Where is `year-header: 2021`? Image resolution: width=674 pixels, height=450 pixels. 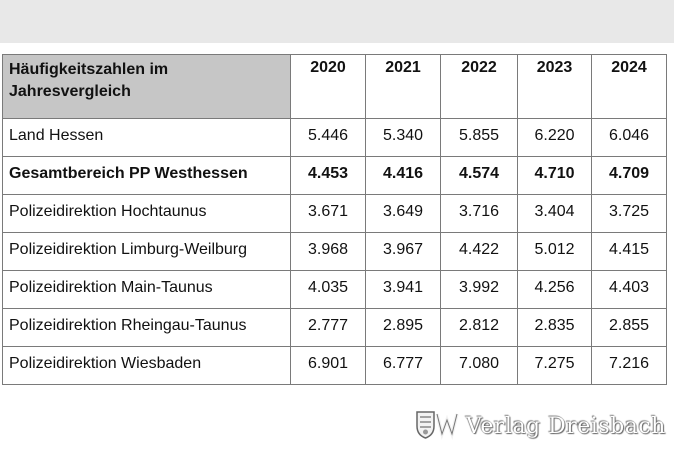 year-header: 2021 is located at coordinates (403, 86).